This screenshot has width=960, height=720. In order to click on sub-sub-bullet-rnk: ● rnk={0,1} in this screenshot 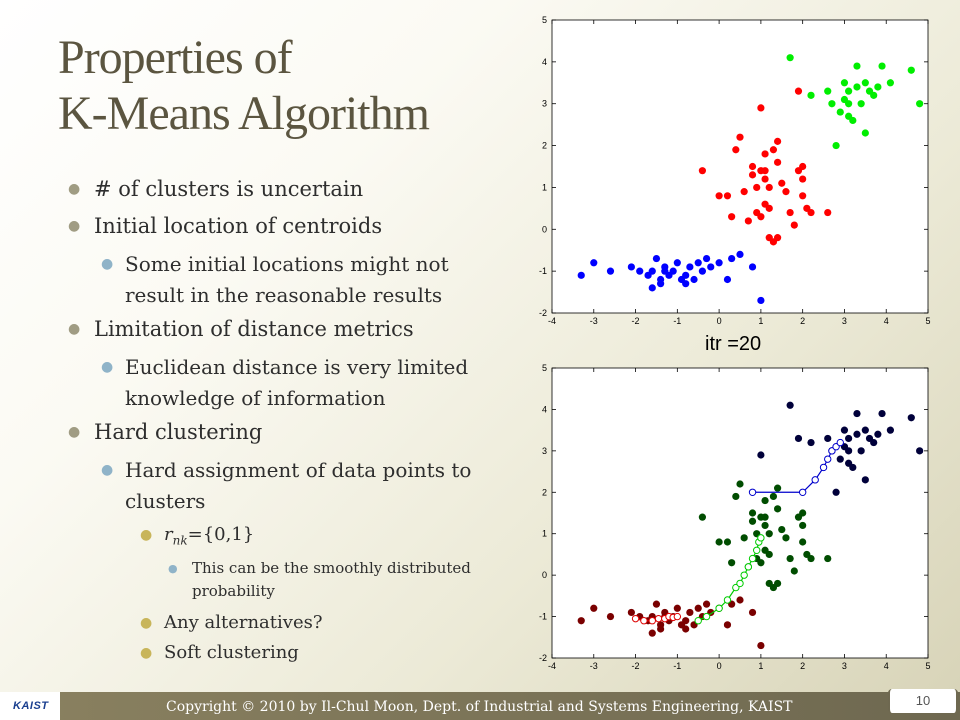, I will do `click(288, 538)`.